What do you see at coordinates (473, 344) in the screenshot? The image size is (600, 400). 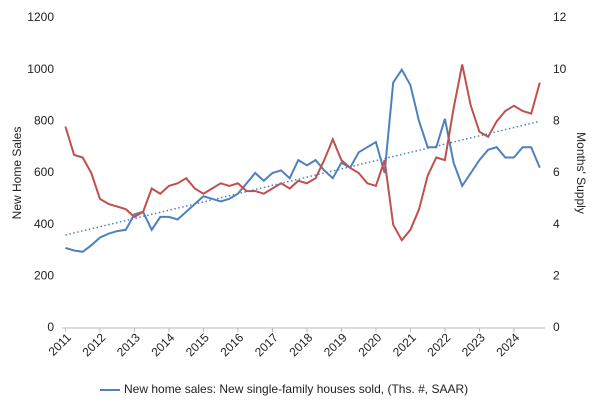 I see `x-tick-label: 2023` at bounding box center [473, 344].